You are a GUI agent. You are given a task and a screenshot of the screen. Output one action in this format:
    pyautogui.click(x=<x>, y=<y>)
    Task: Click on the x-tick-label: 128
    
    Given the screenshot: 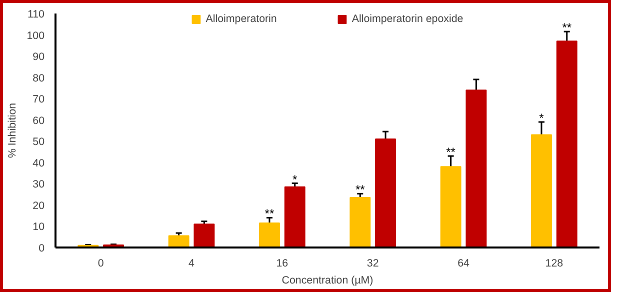 What is the action you would take?
    pyautogui.click(x=554, y=264)
    